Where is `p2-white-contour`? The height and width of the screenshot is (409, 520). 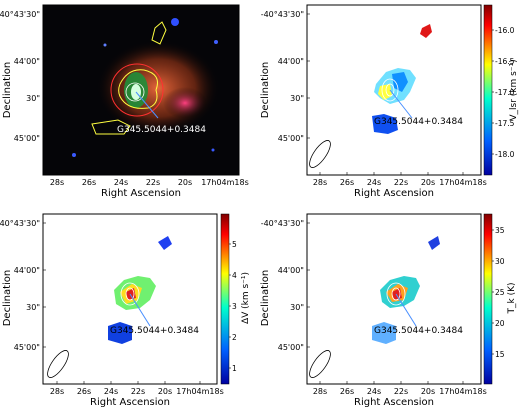
p2-white-contour is located at coordinates (390, 90).